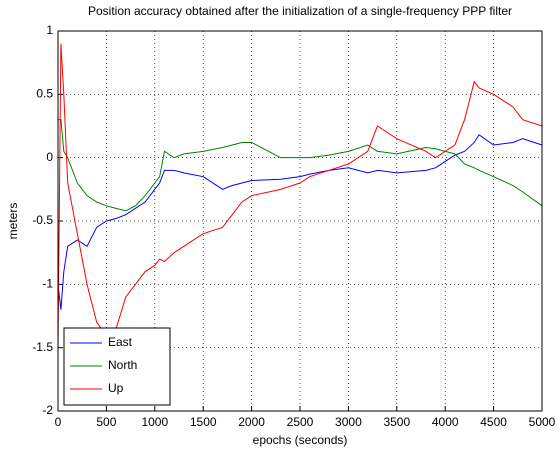 The width and height of the screenshot is (558, 455). I want to click on y-axis-label: meters, so click(13, 221).